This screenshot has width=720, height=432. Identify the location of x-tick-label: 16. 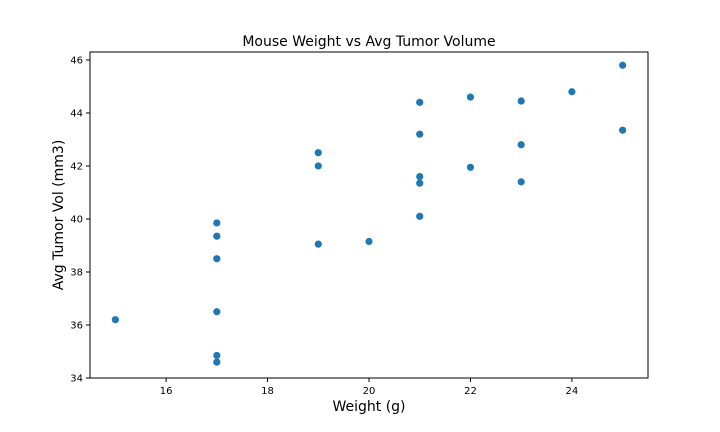
(166, 391).